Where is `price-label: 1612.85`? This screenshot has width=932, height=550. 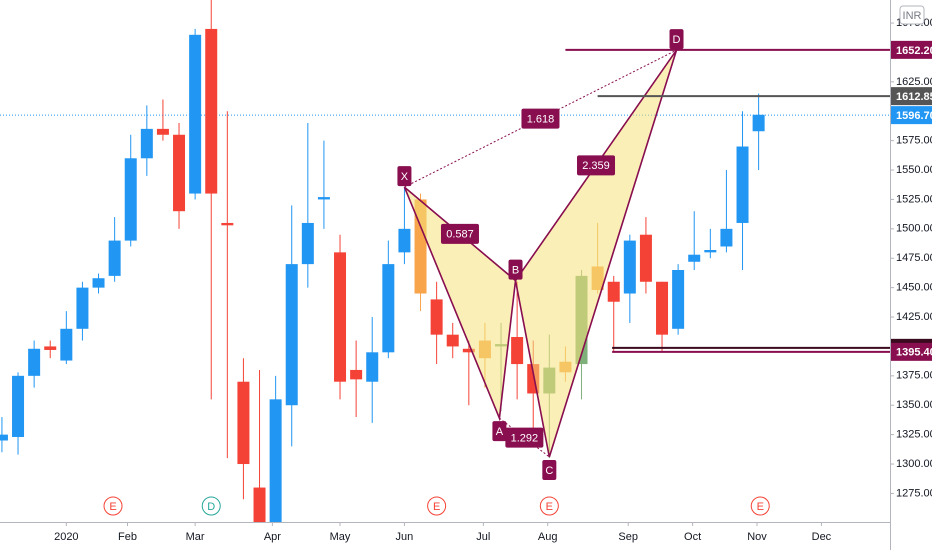
price-label: 1612.85 is located at coordinates (914, 97).